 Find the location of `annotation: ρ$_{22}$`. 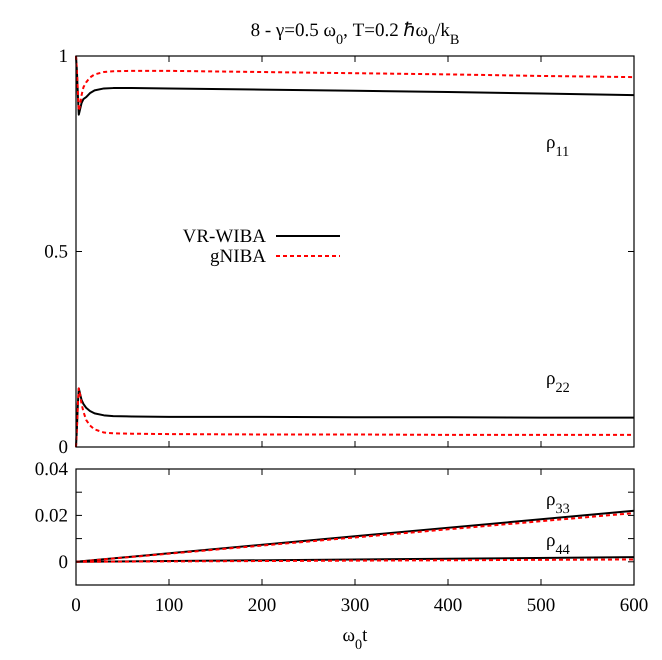

annotation: ρ$_{22}$ is located at coordinates (558, 382).